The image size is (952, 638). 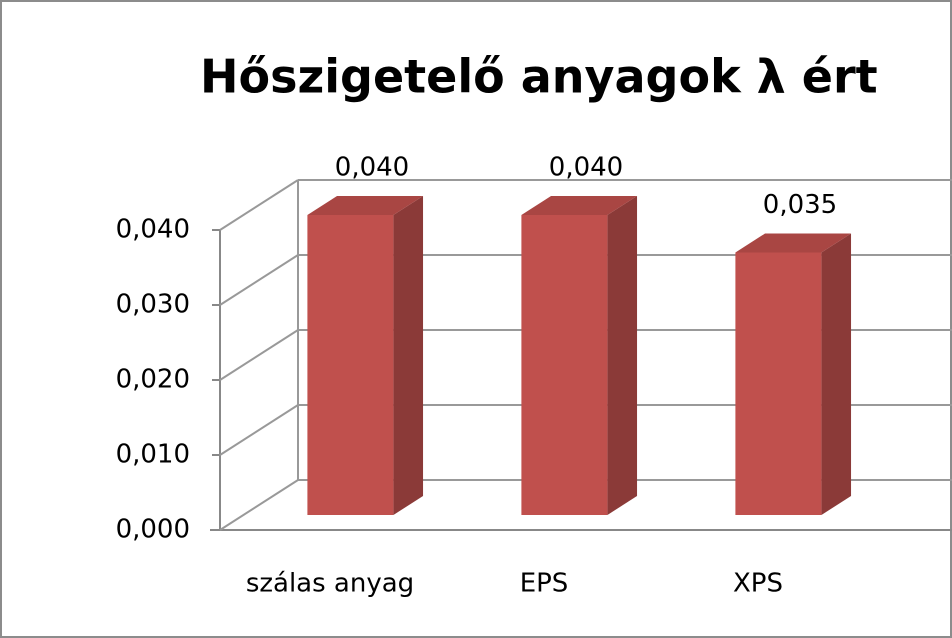 What do you see at coordinates (544, 584) in the screenshot?
I see `x-tick-label: EPS` at bounding box center [544, 584].